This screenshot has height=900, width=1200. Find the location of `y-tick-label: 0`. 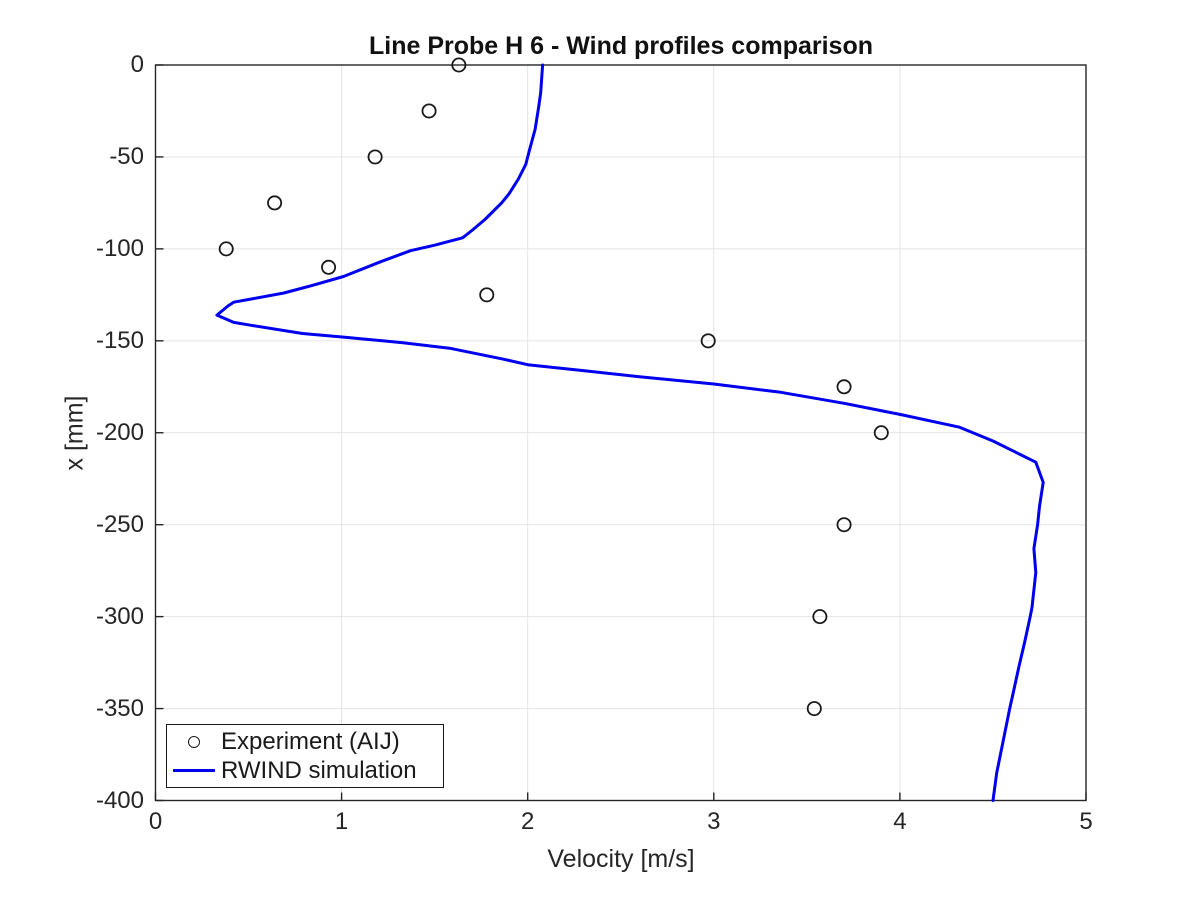

y-tick-label: 0 is located at coordinates (137, 64).